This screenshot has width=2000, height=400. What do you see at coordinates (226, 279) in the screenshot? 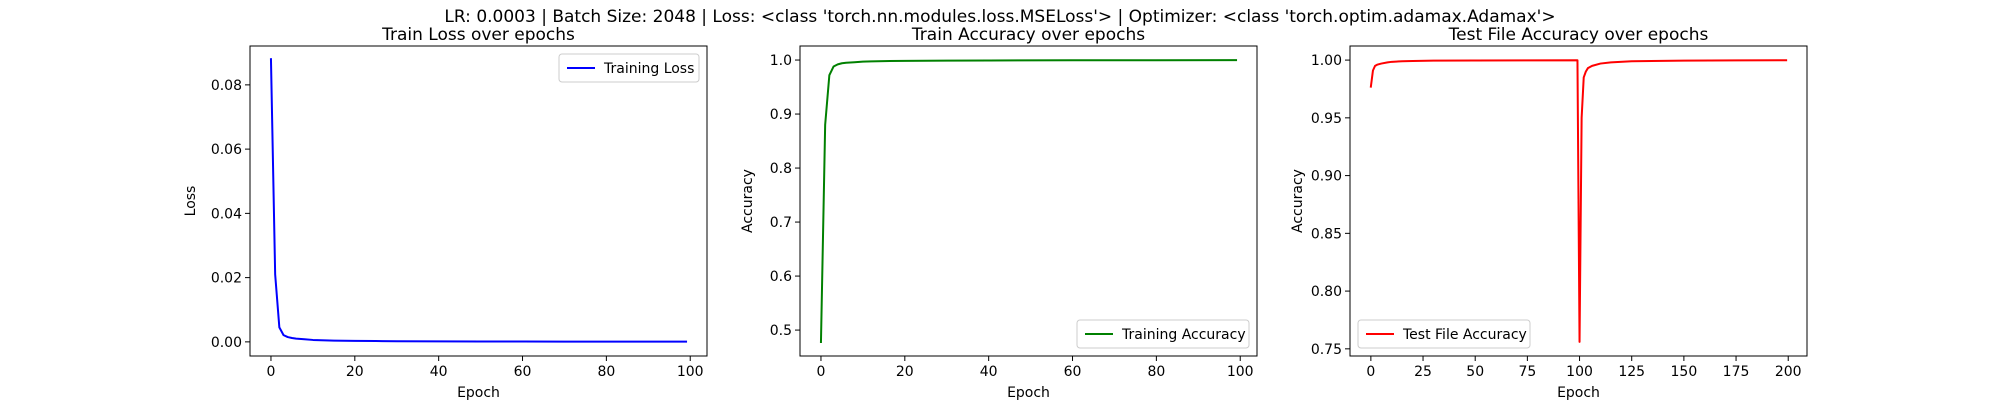
I see `y-tick-label: 0.02` at bounding box center [226, 279].